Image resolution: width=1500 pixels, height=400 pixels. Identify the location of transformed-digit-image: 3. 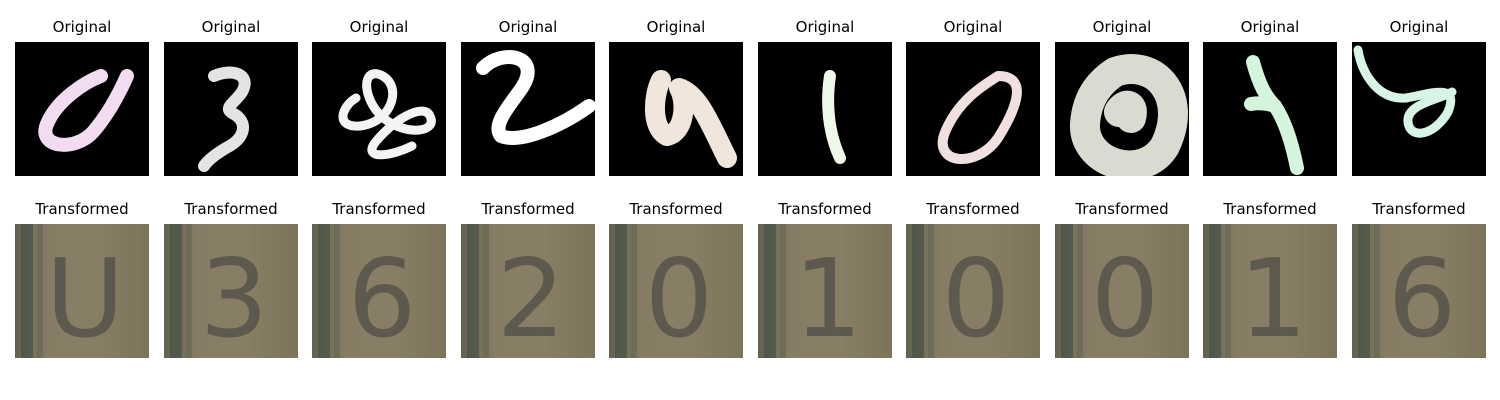
(231, 291).